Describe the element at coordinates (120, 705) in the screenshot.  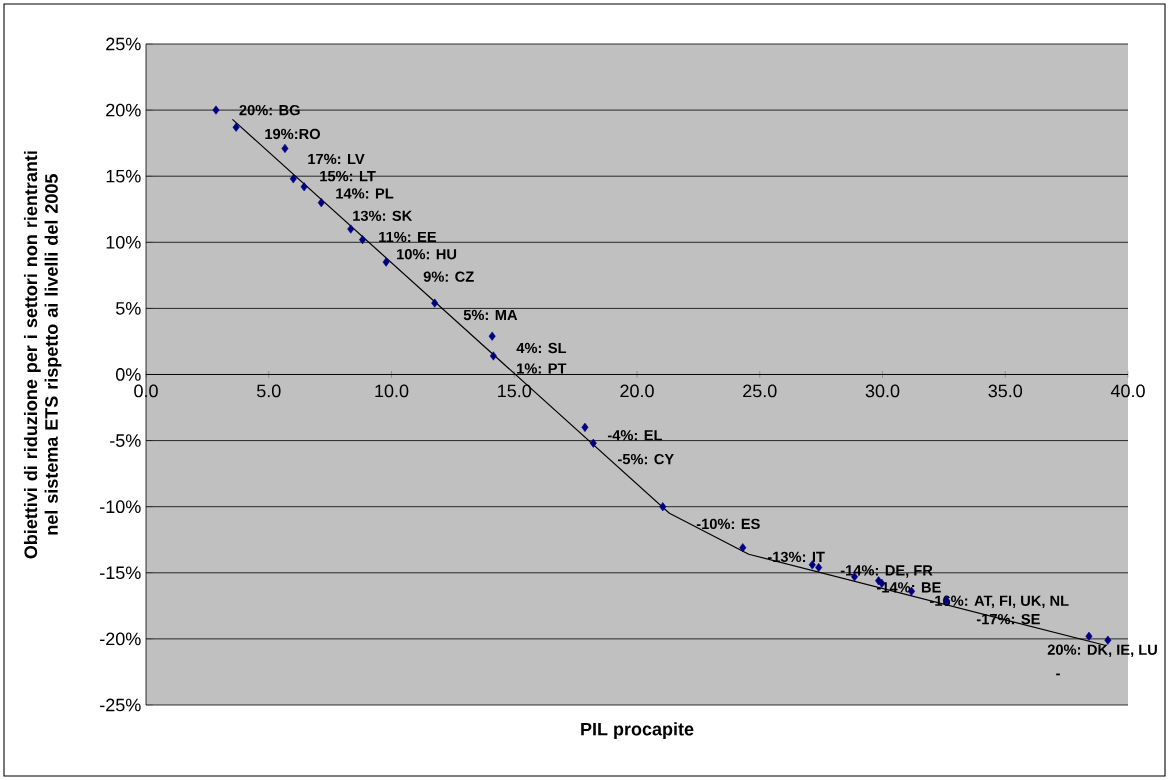
I see `y-tick-label: -25%` at that location.